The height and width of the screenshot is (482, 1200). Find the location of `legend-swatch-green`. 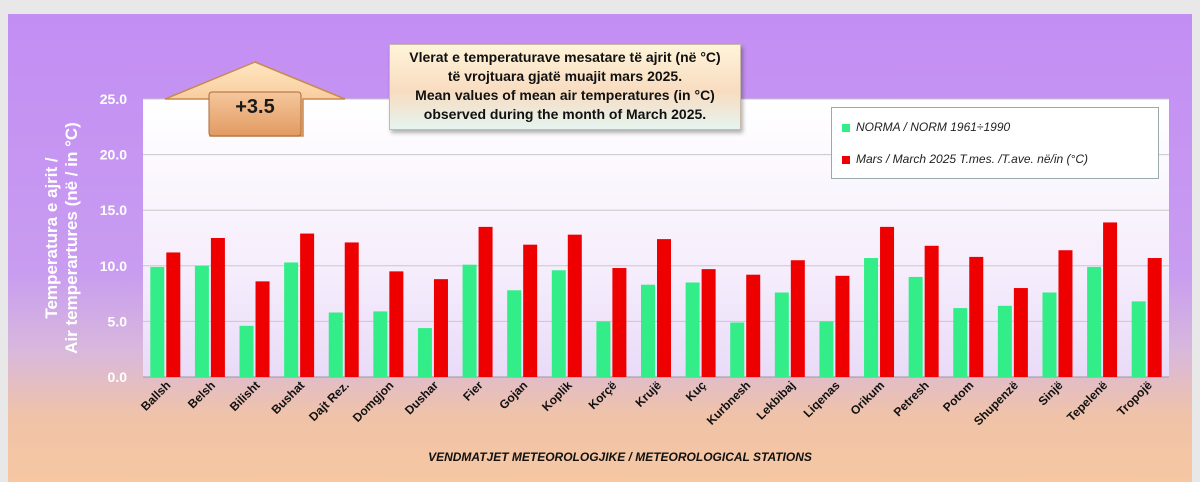

legend-swatch-green is located at coordinates (846, 127).